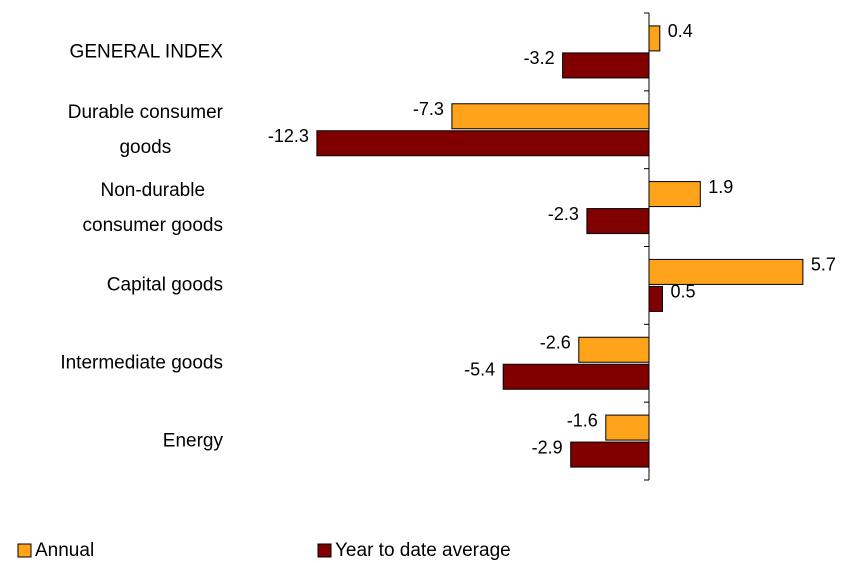 The image size is (845, 563). I want to click on category-label: Durable consumer goods, so click(145, 129).